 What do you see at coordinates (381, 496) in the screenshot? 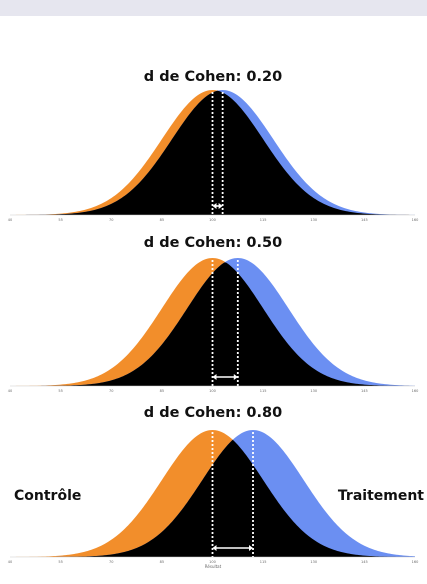
I see `treatment-label: Traitement` at bounding box center [381, 496].